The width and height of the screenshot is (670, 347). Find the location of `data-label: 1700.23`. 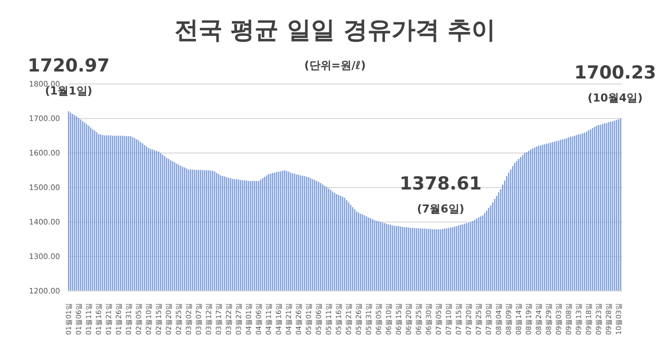

data-label: 1700.23 is located at coordinates (615, 73).